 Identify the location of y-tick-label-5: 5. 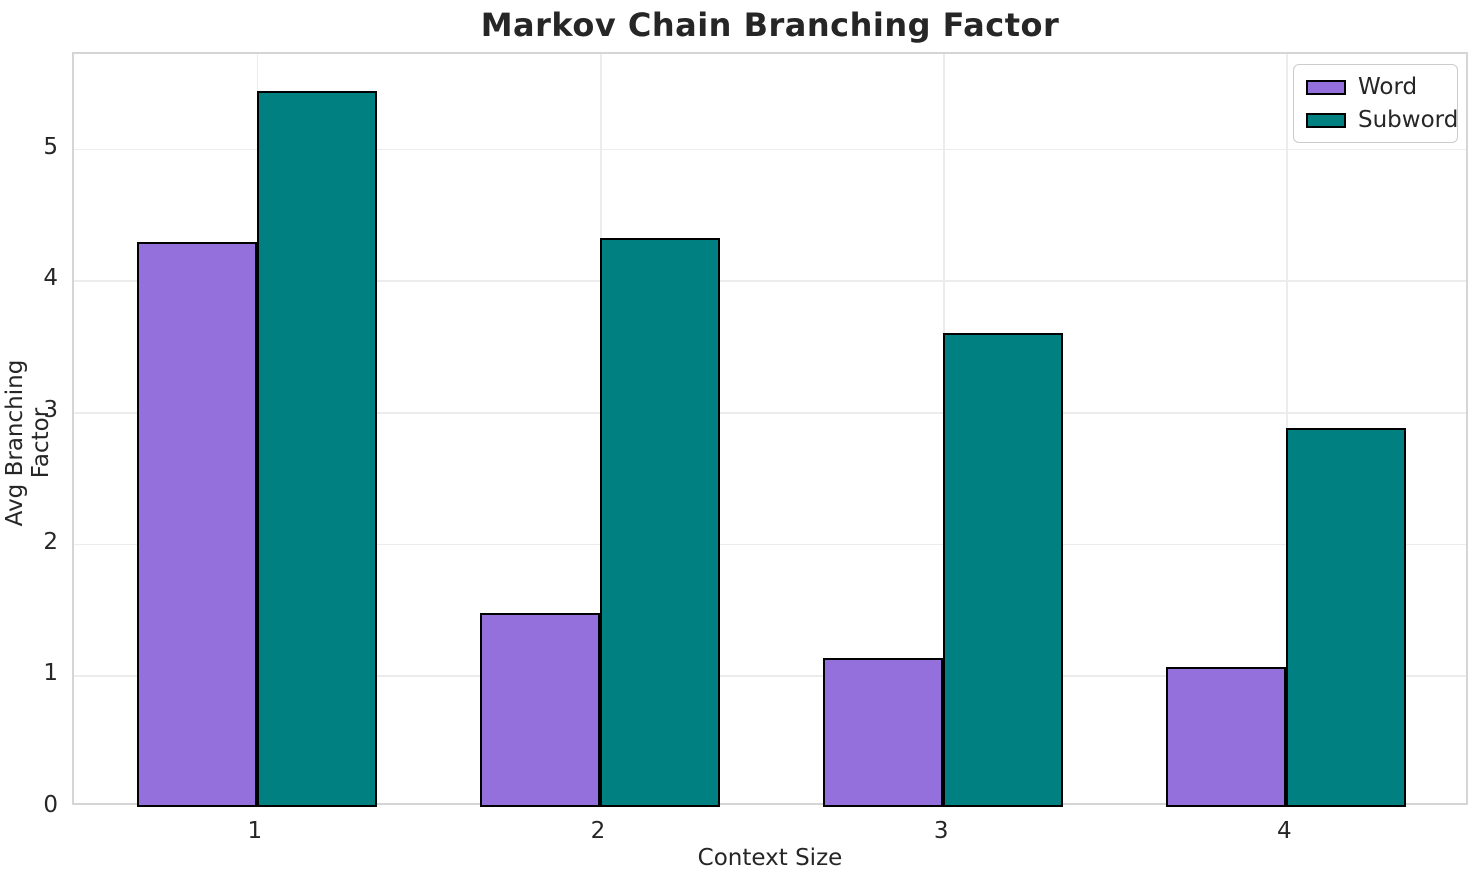
(50, 146).